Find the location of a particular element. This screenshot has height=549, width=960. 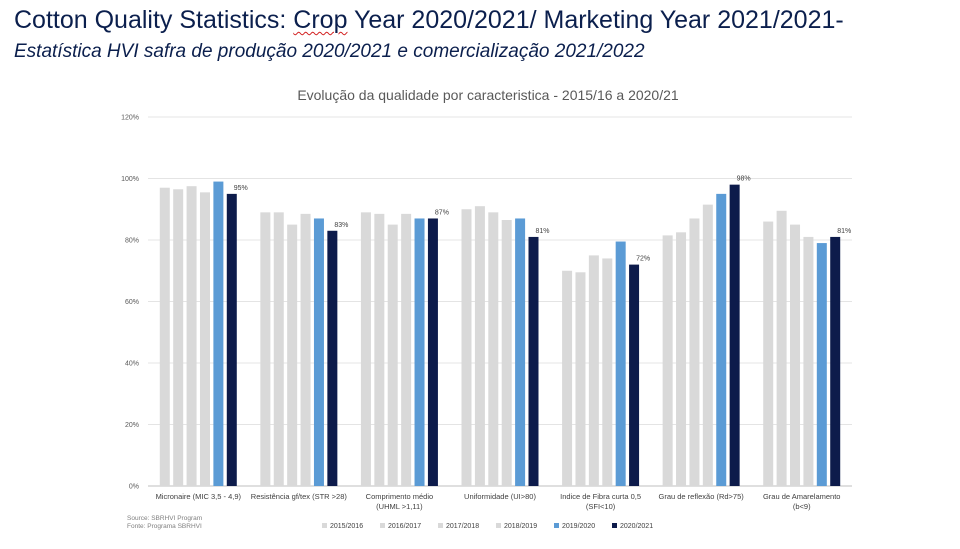

y-tick-label: 120% is located at coordinates (130, 118).